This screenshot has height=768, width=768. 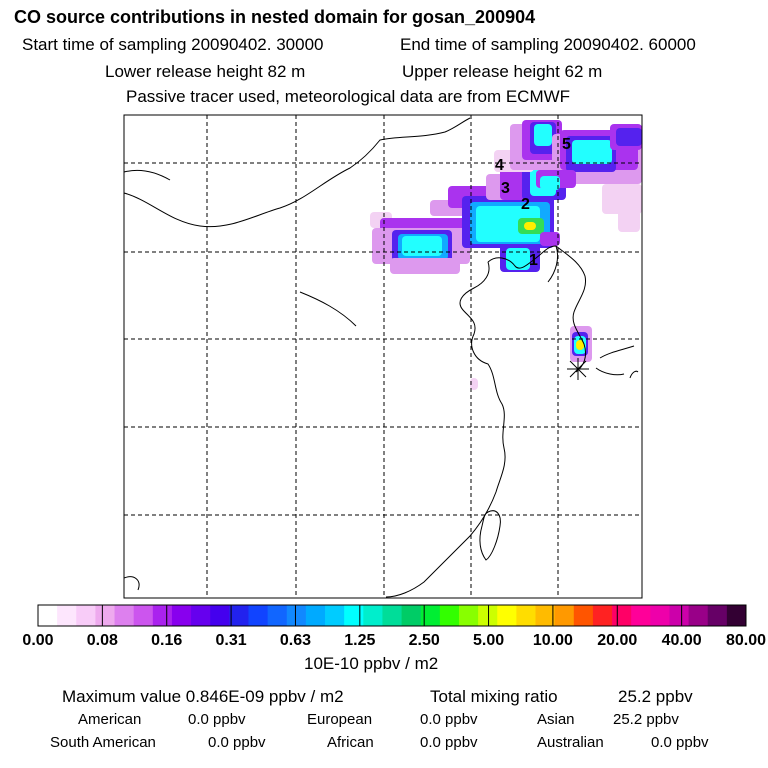 I want to click on colorbar-tick-label: 0.63, so click(x=295, y=640).